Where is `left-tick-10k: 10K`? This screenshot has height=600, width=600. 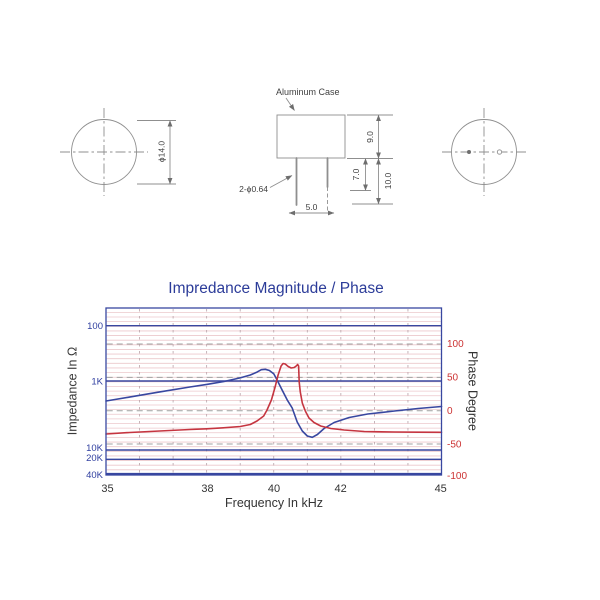 left-tick-10k: 10K is located at coordinates (95, 448).